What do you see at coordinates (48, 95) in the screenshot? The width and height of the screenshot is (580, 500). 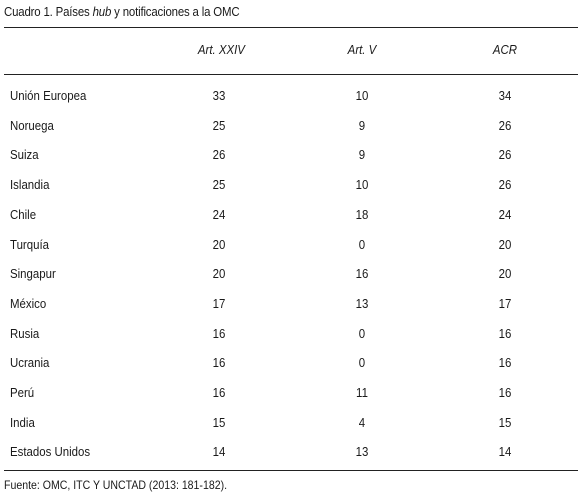 I see `country-cell: Unión Europea` at bounding box center [48, 95].